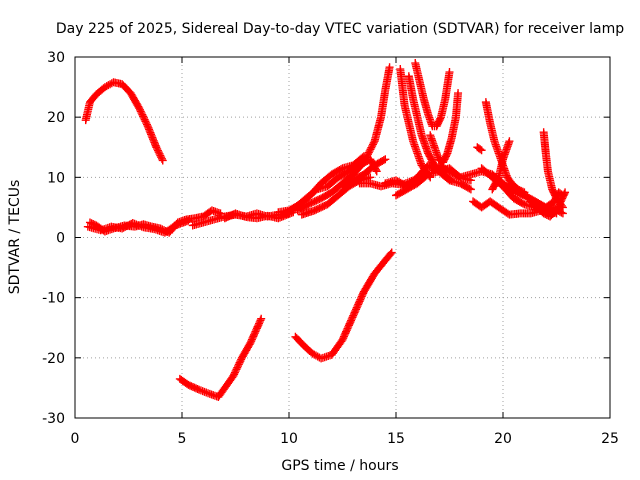 This screenshot has width=640, height=480. Describe the element at coordinates (501, 165) in the screenshot. I see `series-late-e` at that location.